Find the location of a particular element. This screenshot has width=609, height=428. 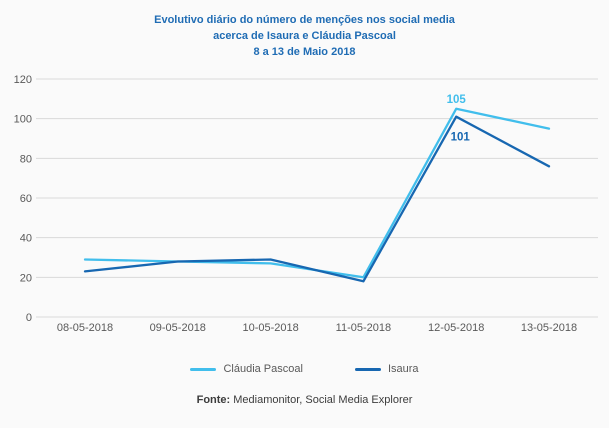

x-tick-label-09-05-2018: 09-05-2018 is located at coordinates (178, 328).